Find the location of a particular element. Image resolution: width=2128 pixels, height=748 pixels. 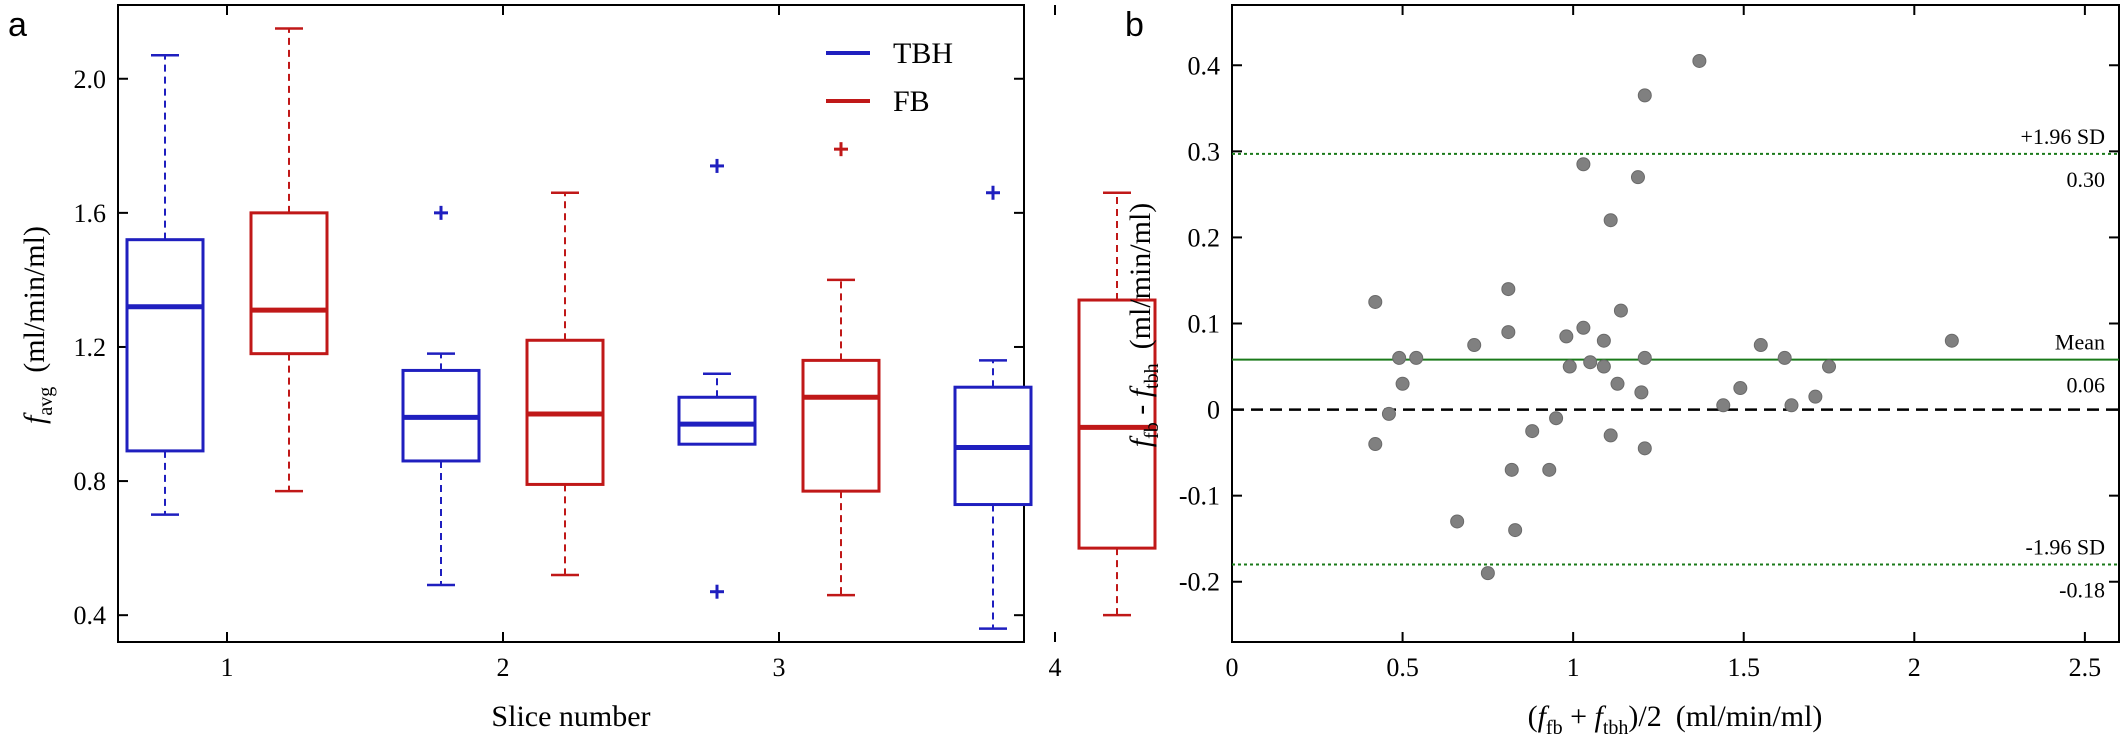

panel-b-x-label-sub1: fb is located at coordinates (1554, 728).